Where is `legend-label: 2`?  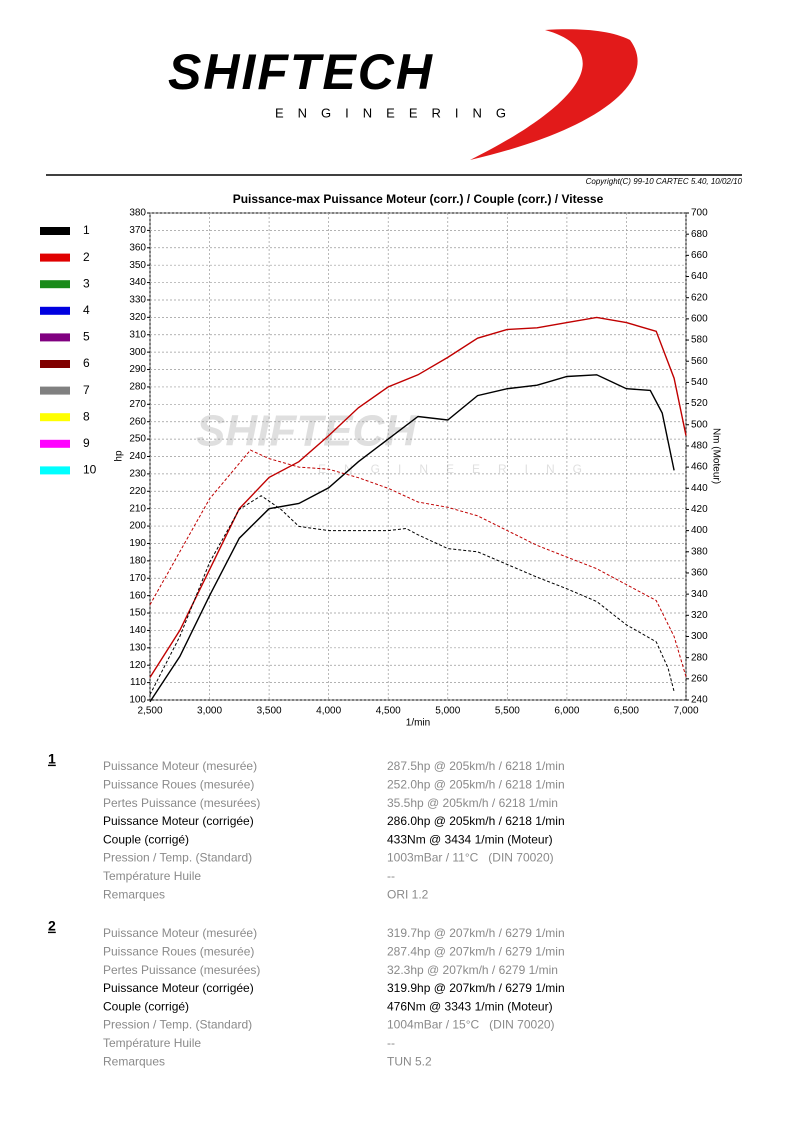 legend-label: 2 is located at coordinates (86, 257).